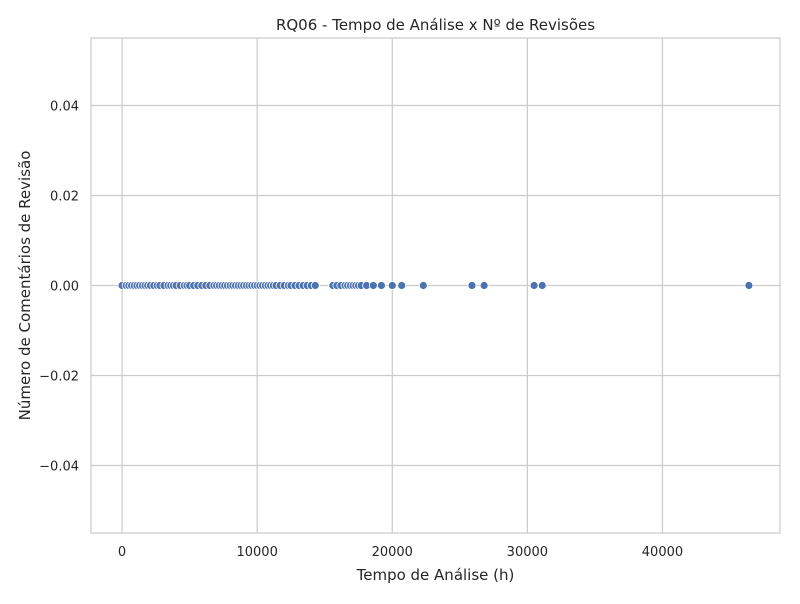  Describe the element at coordinates (25, 286) in the screenshot. I see `y-axis-label: Número de Comentários de Revisão` at that location.